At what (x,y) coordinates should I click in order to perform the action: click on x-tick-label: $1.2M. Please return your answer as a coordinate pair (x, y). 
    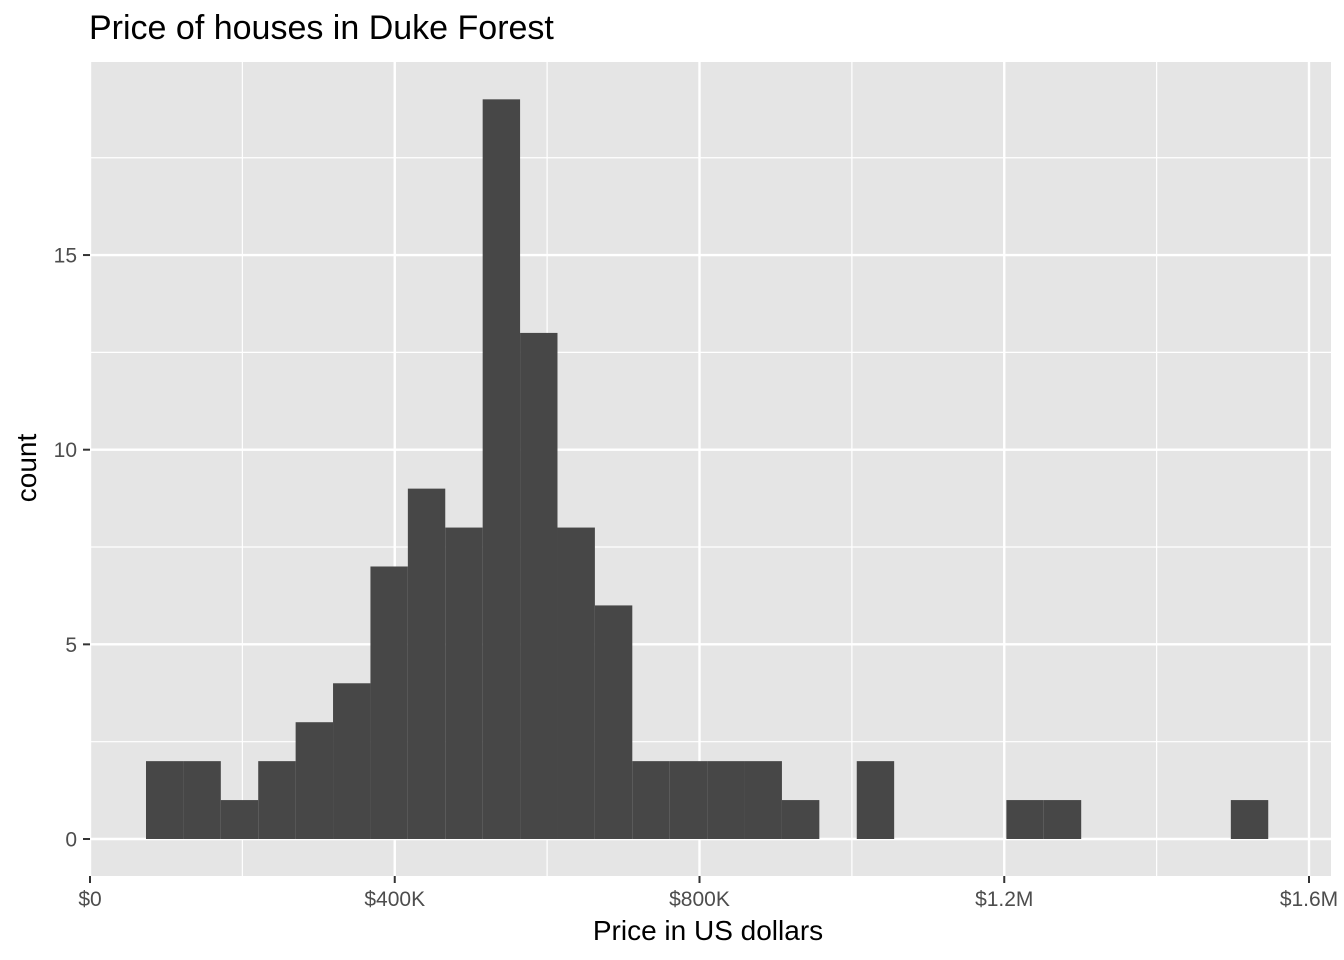
    Looking at the image, I should click on (1004, 899).